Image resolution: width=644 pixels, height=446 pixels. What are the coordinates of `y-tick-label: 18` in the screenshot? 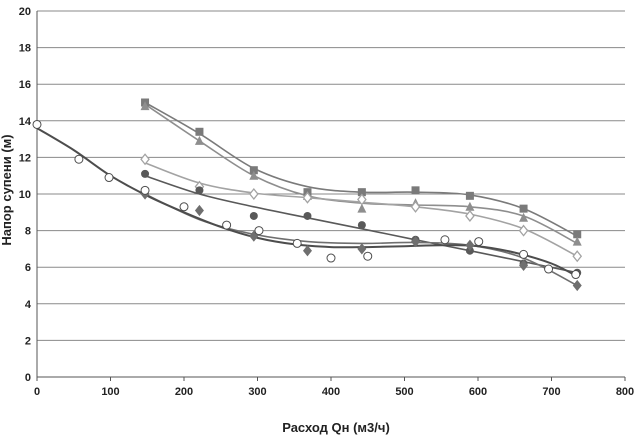 It's located at (25, 49).